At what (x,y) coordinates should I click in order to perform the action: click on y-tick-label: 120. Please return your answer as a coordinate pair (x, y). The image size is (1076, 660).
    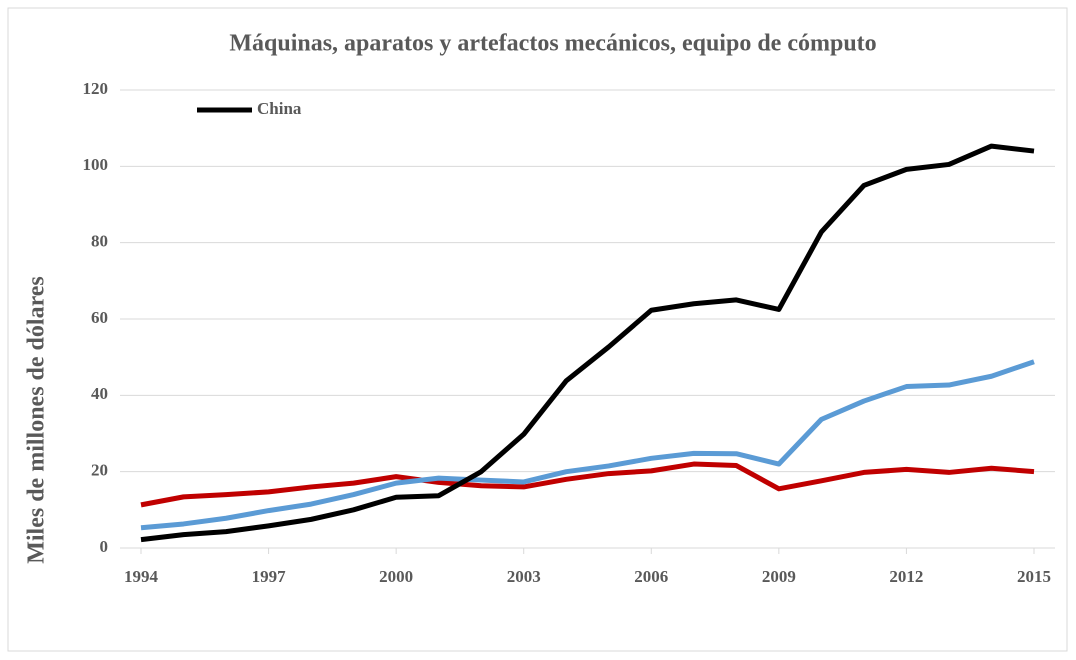
    Looking at the image, I should click on (96, 88).